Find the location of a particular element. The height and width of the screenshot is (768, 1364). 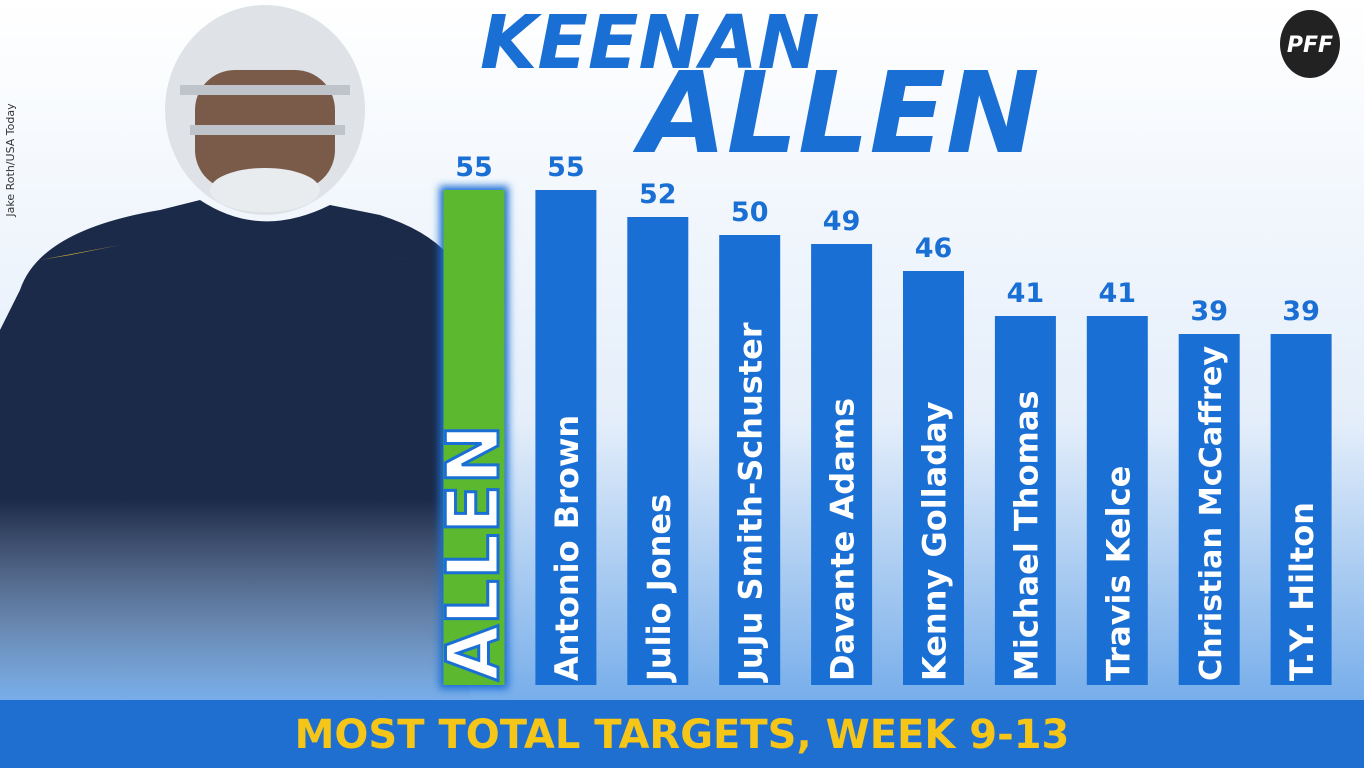

subtitle-band is located at coordinates (682, 734).